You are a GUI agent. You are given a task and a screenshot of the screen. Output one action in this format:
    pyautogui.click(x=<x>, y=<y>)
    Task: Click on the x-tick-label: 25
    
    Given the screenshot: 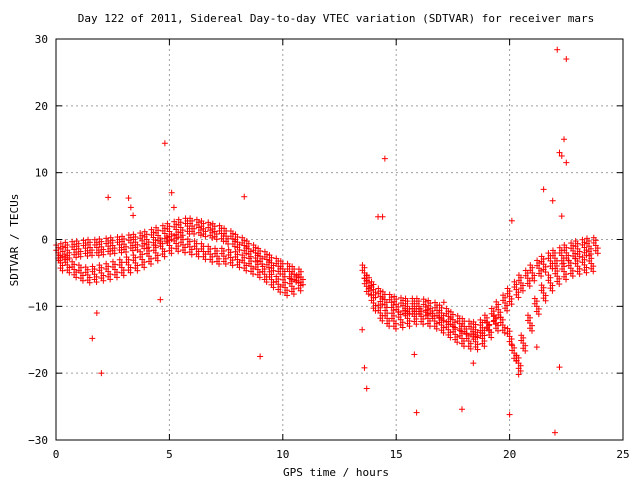 What is the action you would take?
    pyautogui.click(x=622, y=454)
    